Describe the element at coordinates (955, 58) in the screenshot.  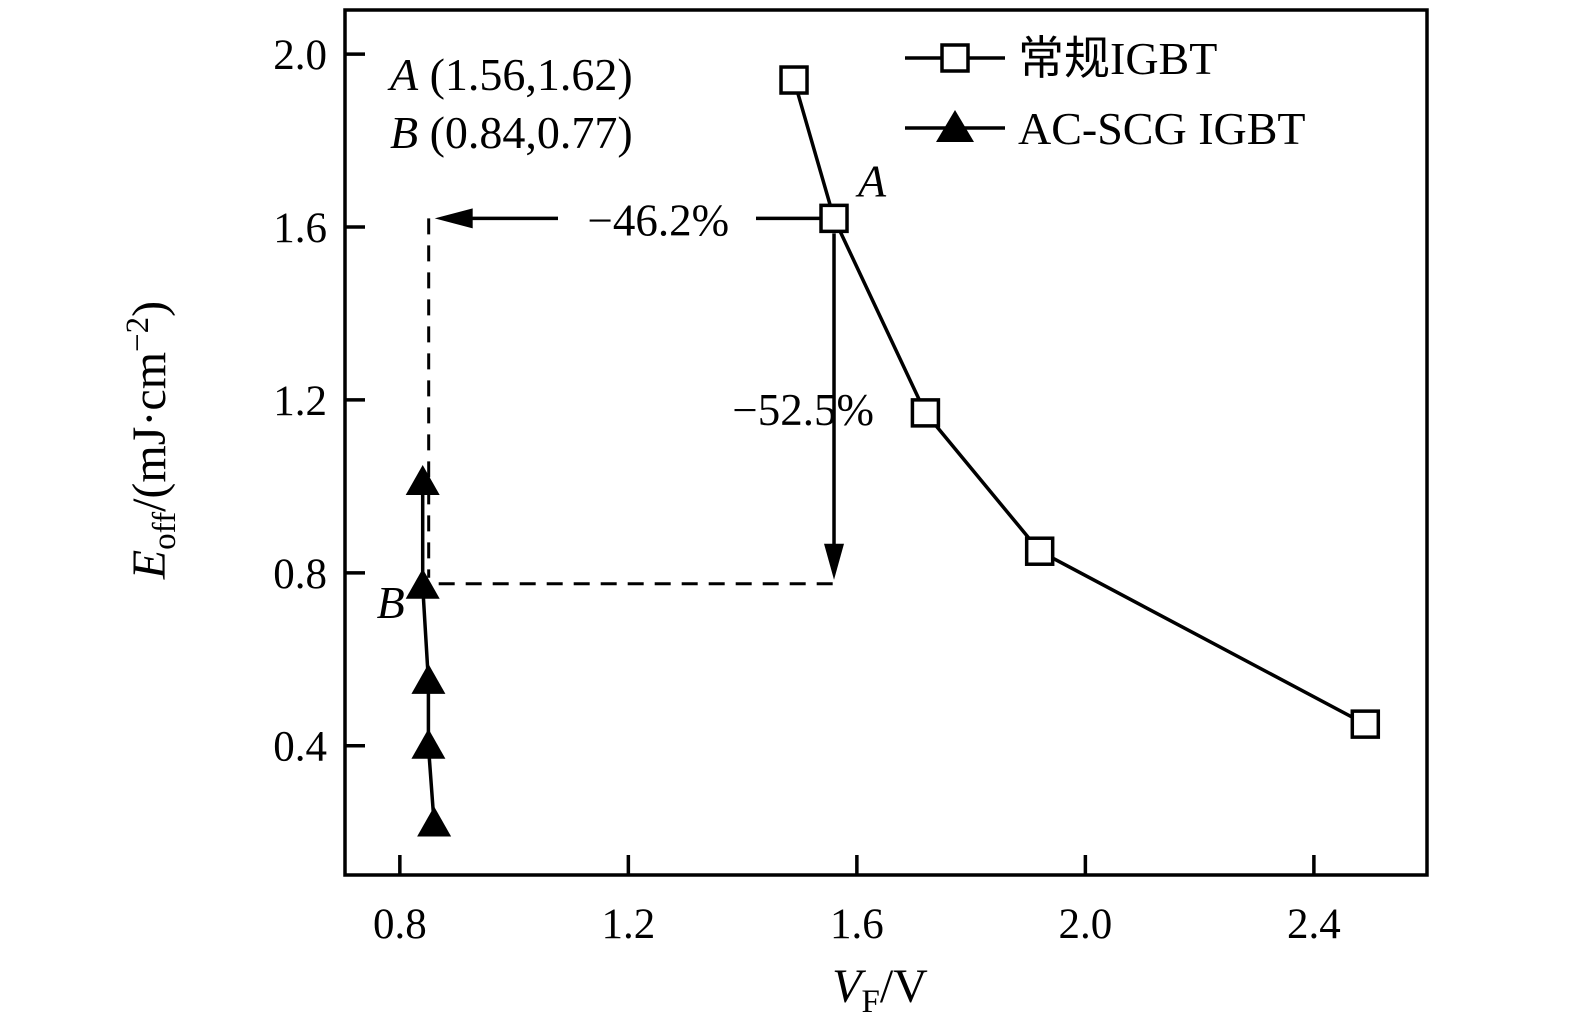
I see `open-square-marker-icon` at that location.